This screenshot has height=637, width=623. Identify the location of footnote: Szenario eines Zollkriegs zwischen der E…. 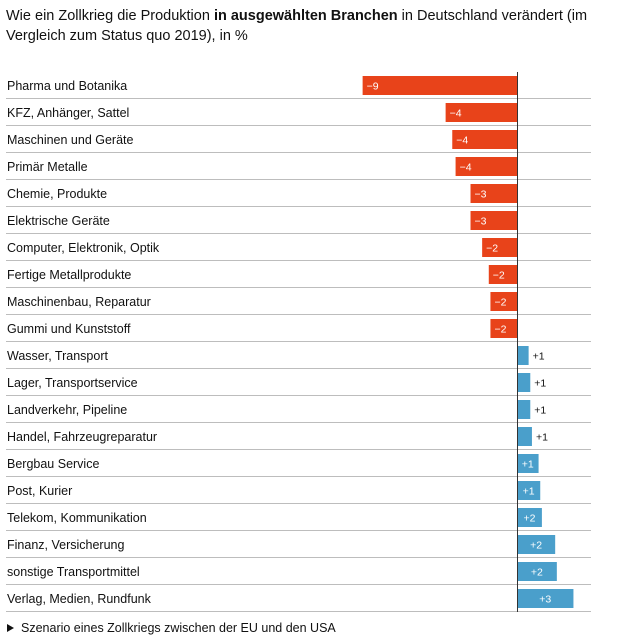
(171, 628).